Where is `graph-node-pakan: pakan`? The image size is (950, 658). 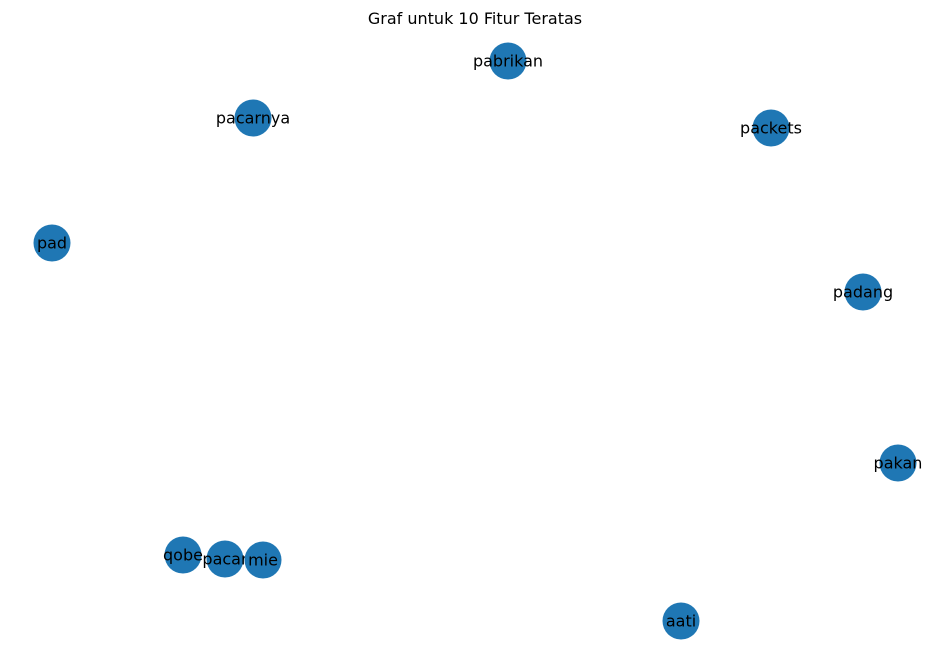
graph-node-pakan: pakan is located at coordinates (898, 463).